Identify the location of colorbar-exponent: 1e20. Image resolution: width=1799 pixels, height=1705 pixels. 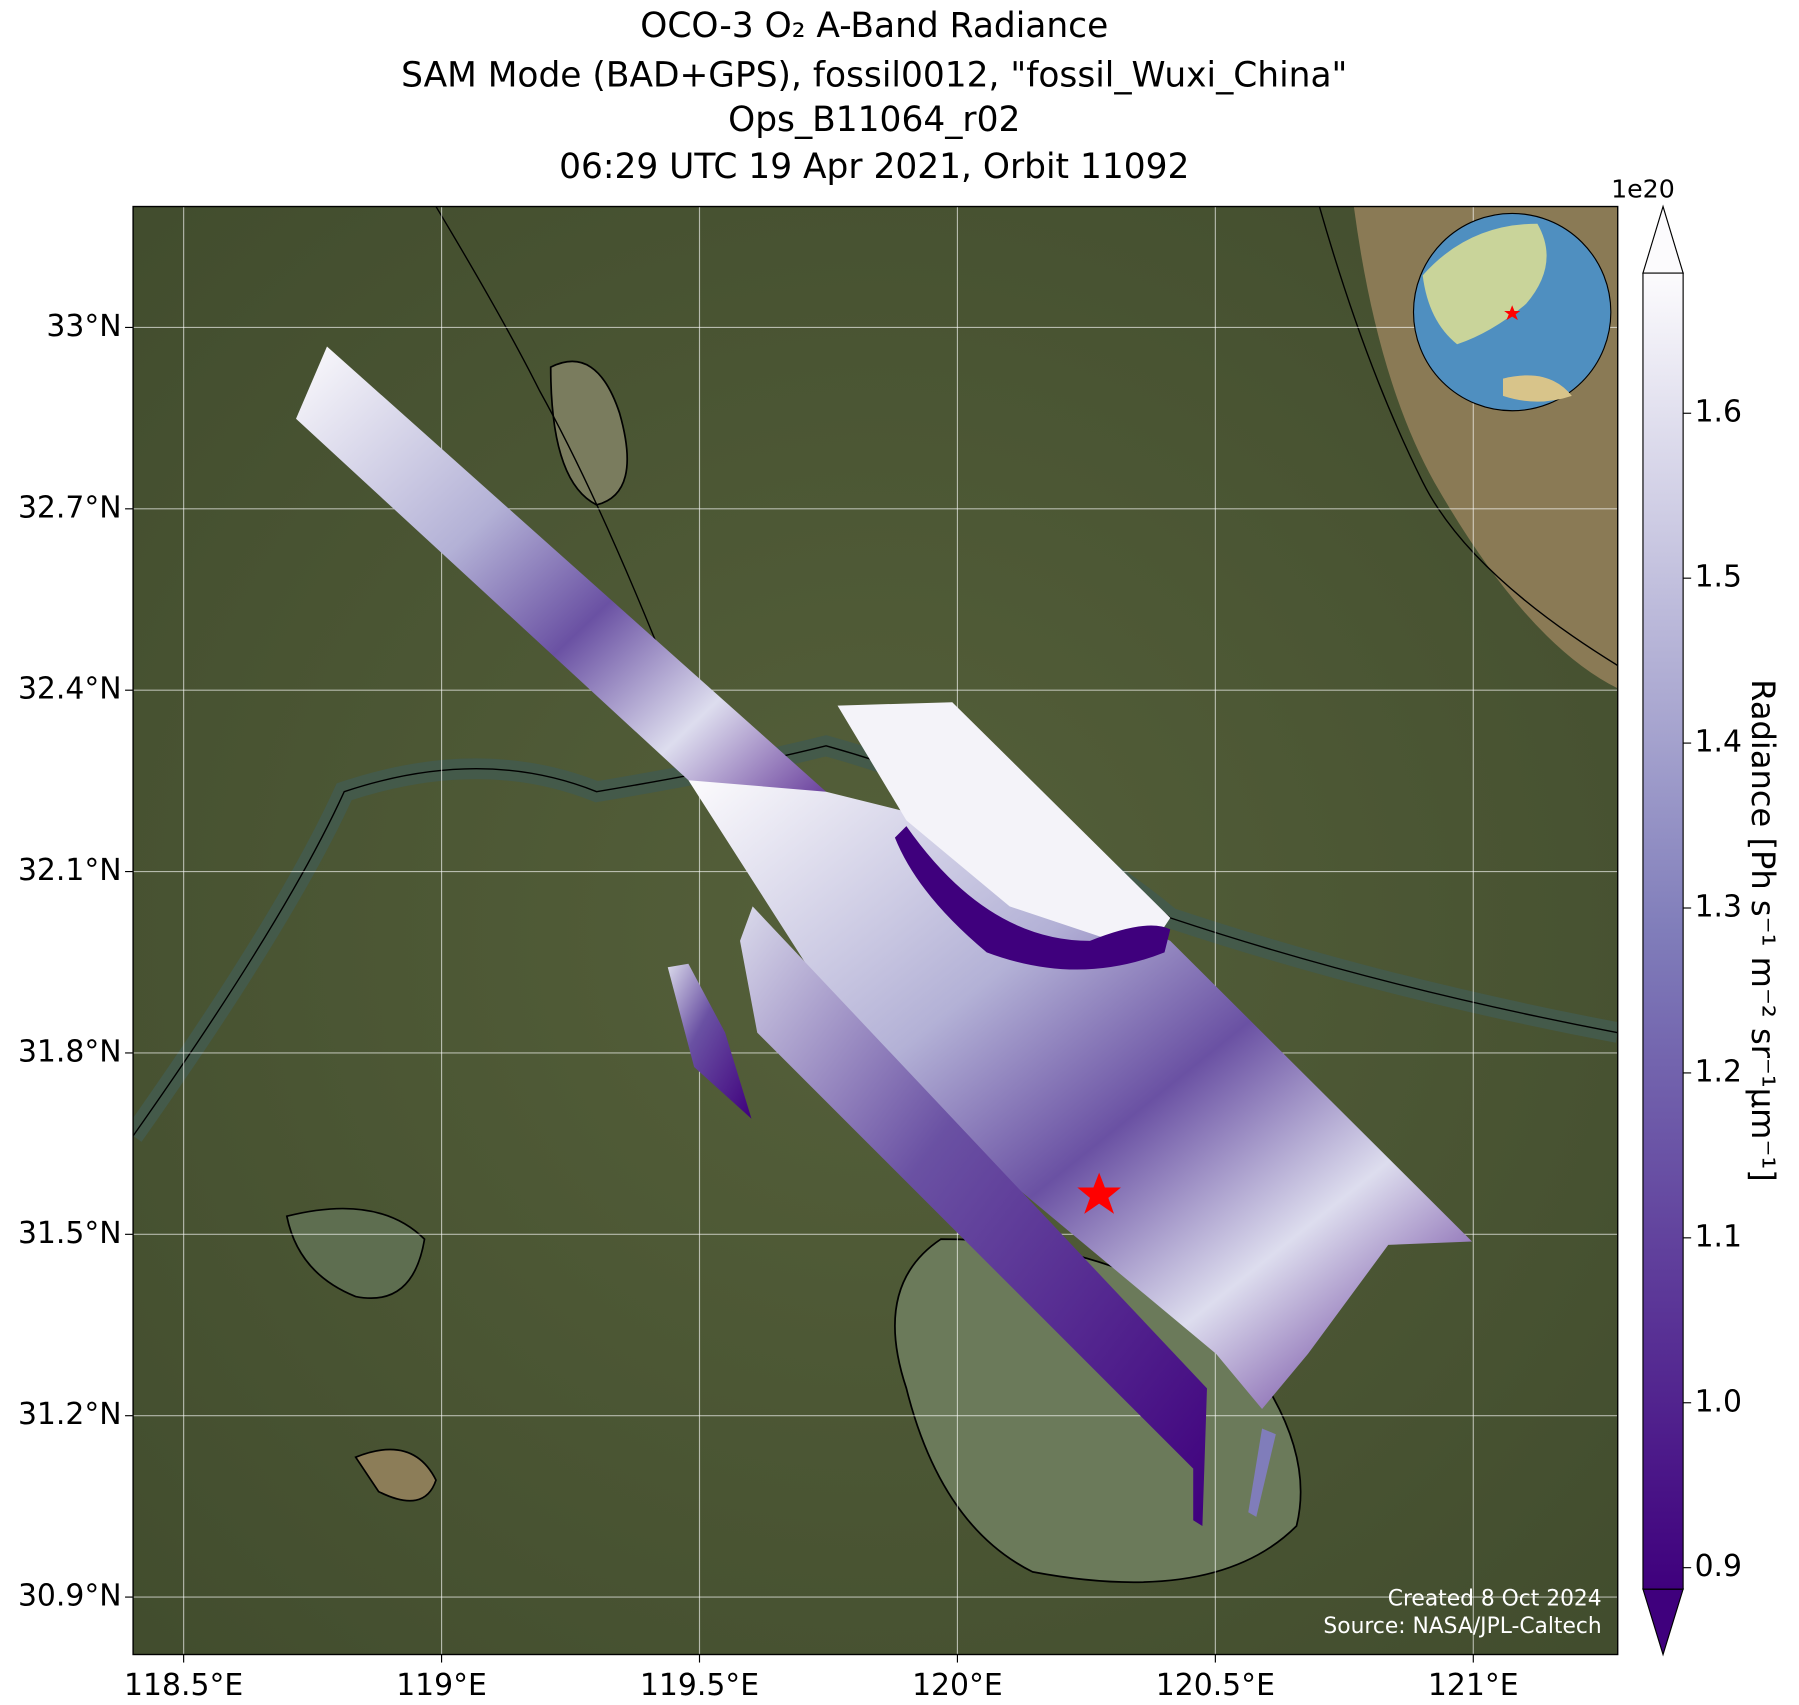
(1643, 188).